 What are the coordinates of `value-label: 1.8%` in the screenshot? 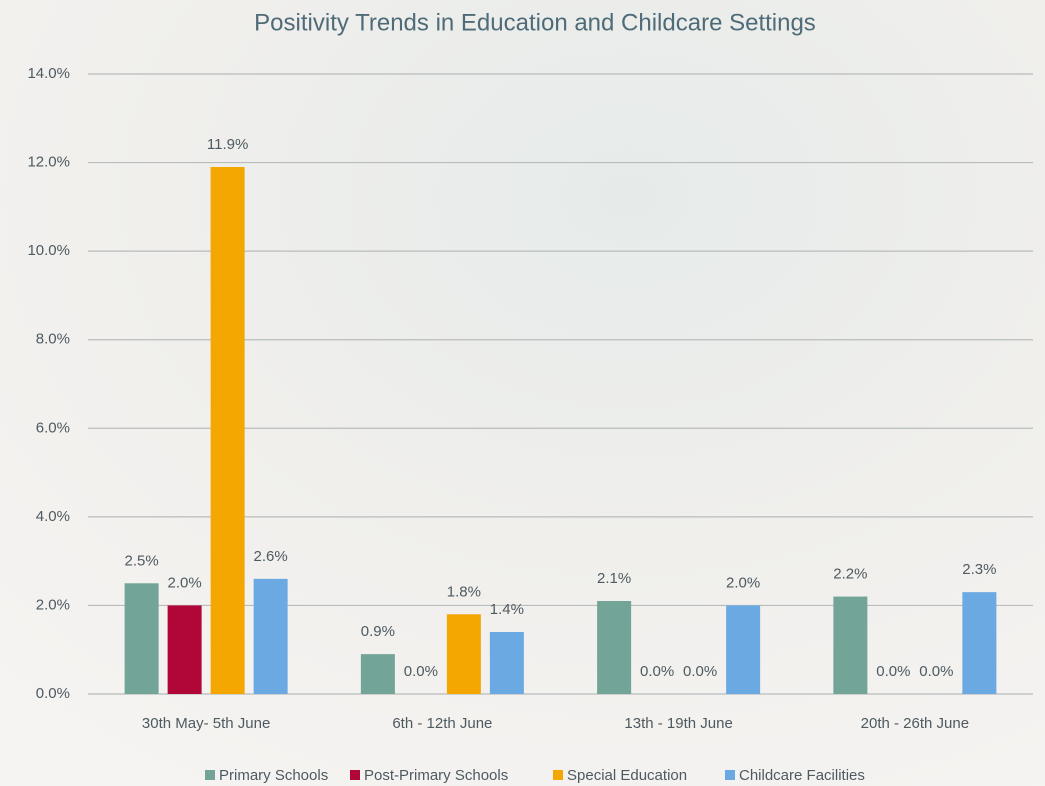 It's located at (464, 591).